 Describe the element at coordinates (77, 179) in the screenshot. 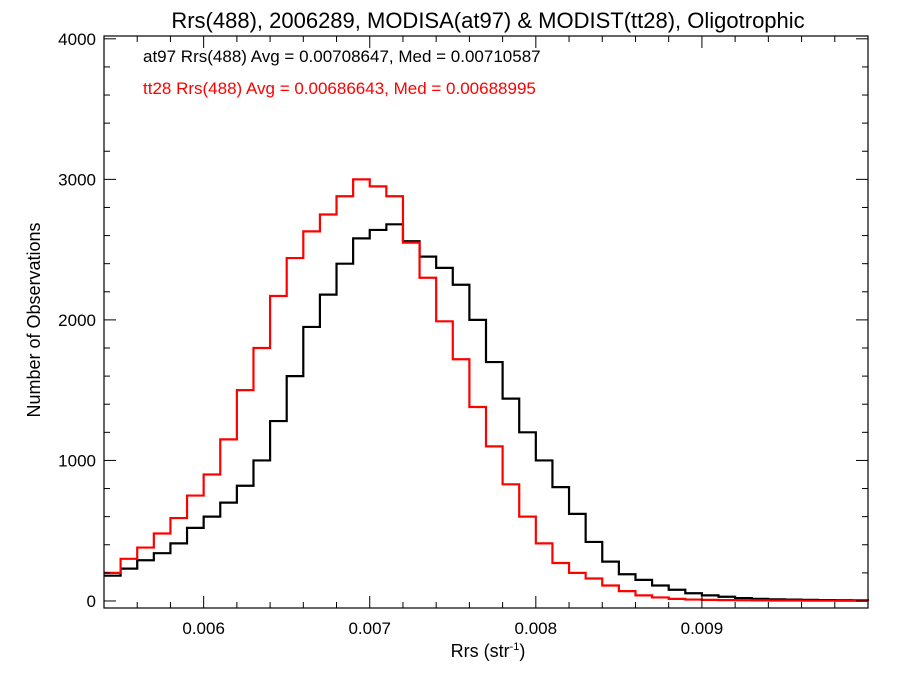

I see `y-tick-label: 3000` at that location.